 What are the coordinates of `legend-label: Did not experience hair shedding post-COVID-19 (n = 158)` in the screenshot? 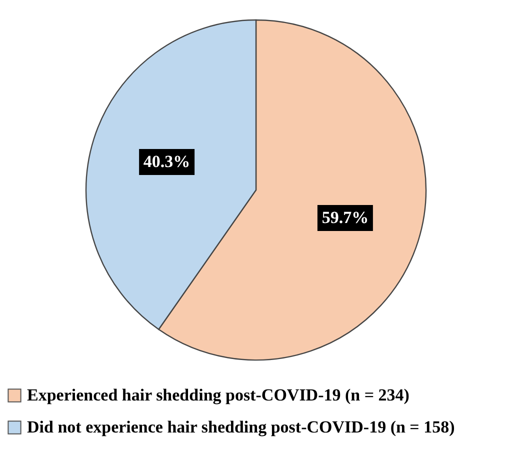 It's located at (241, 427).